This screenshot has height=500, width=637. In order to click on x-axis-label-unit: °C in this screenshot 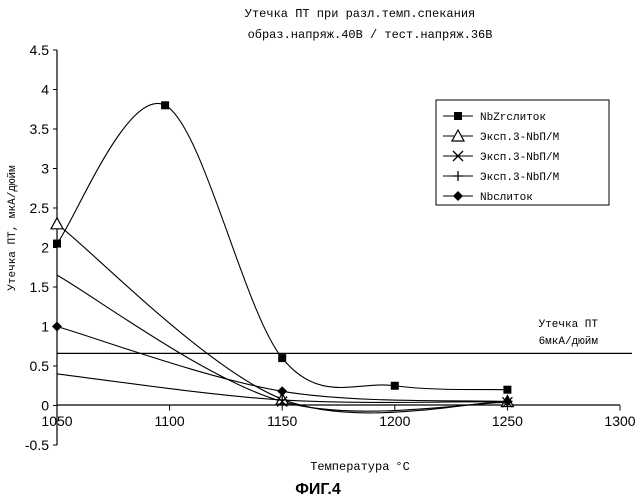, I will do `click(402, 467)`.